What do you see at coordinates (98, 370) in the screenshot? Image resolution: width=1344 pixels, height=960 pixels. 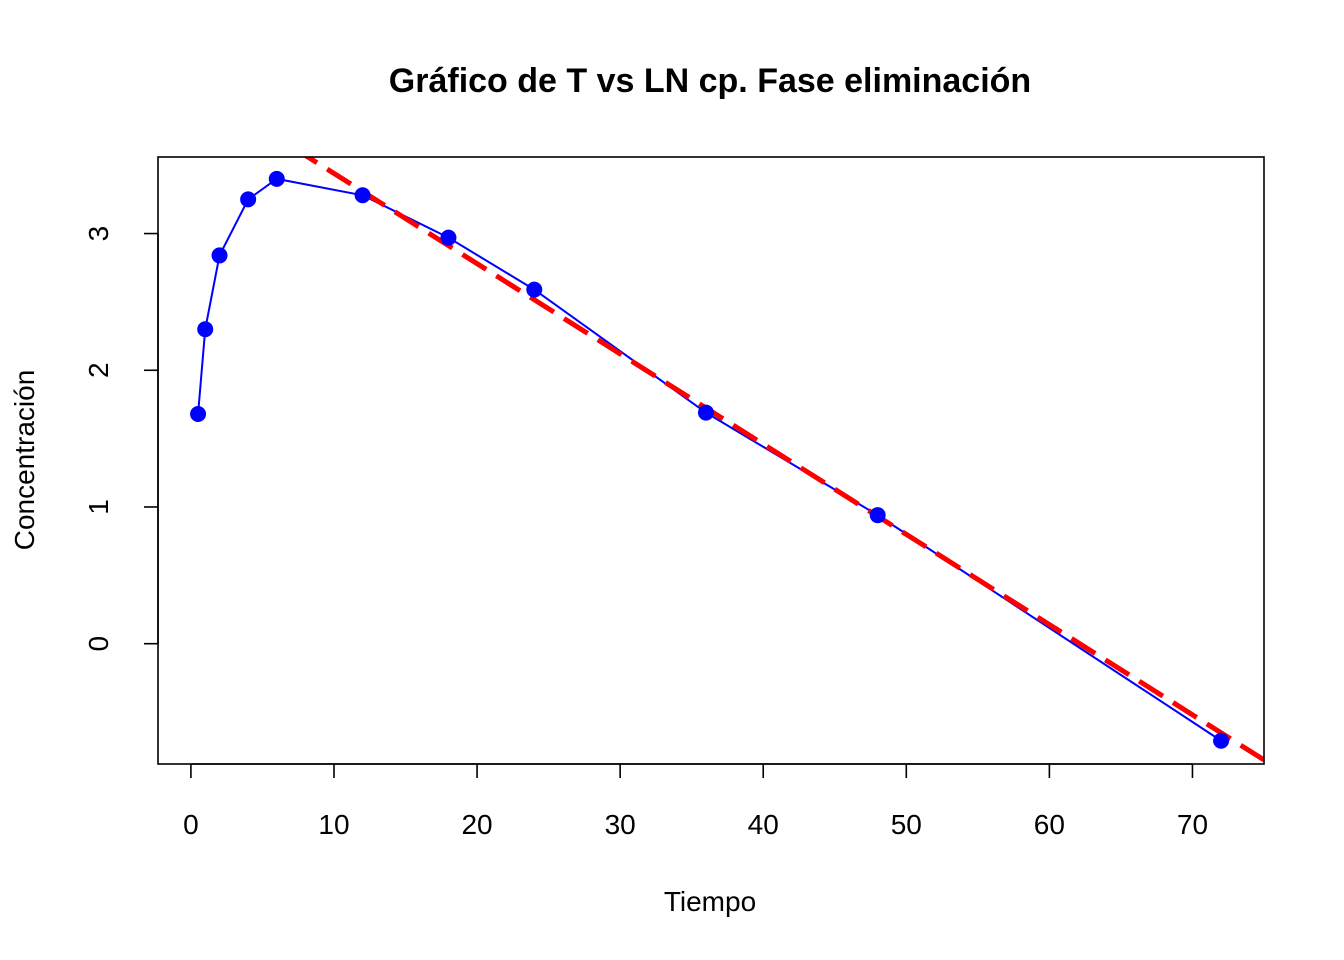 I see `y-tick-label: 2` at bounding box center [98, 370].